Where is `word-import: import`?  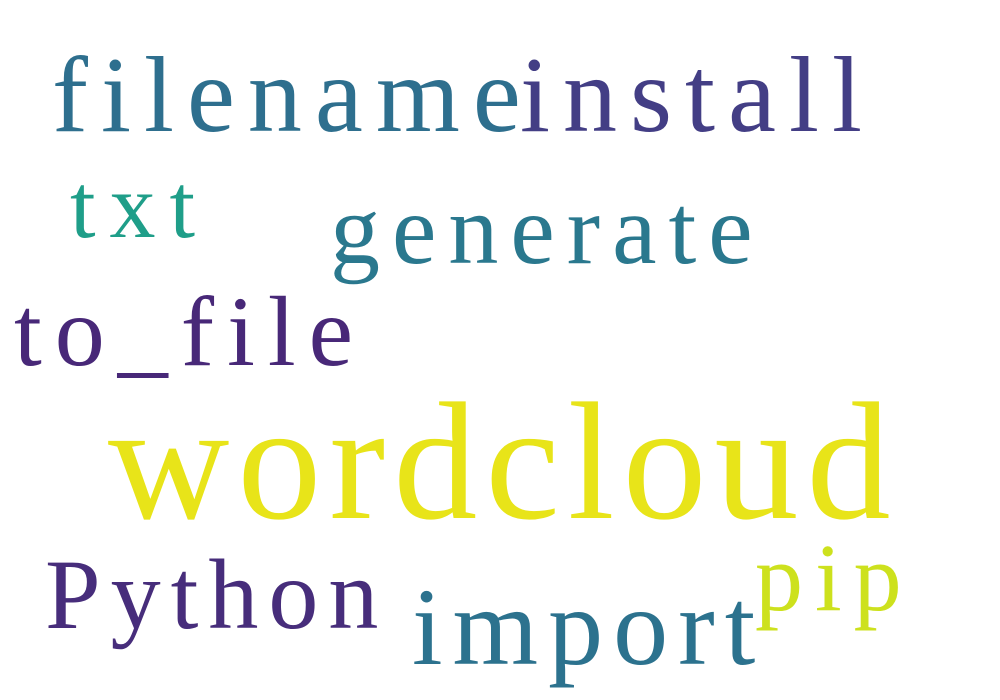
word-import: import is located at coordinates (589, 627).